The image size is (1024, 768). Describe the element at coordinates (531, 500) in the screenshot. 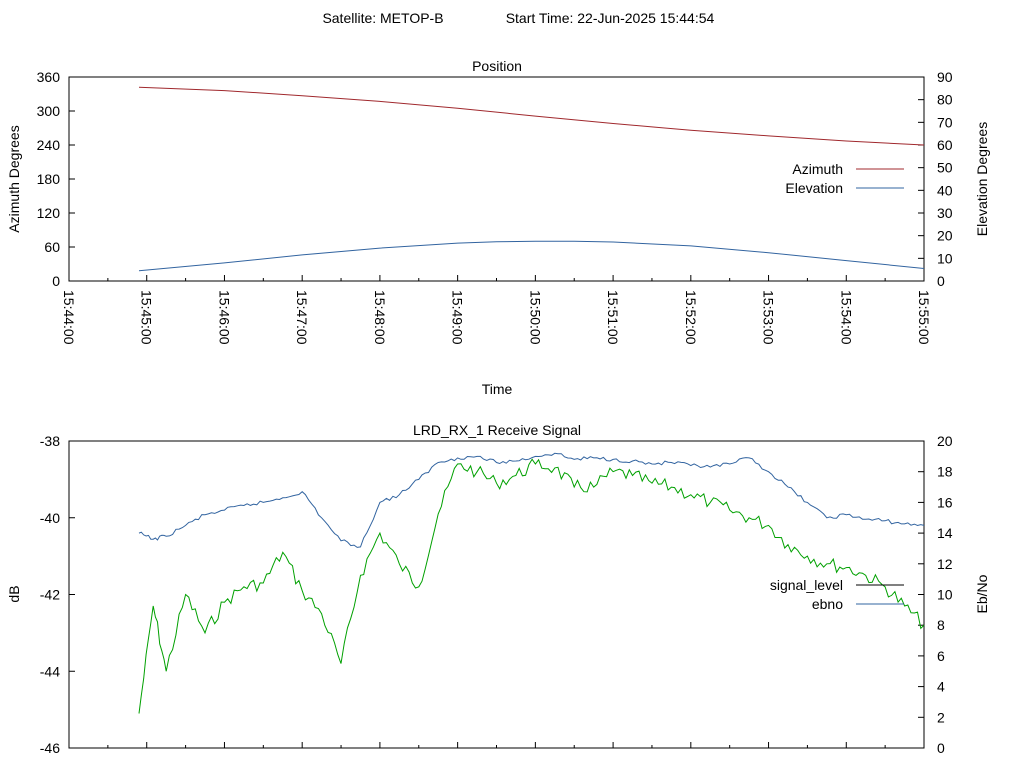

I see `series-line-ebno` at that location.